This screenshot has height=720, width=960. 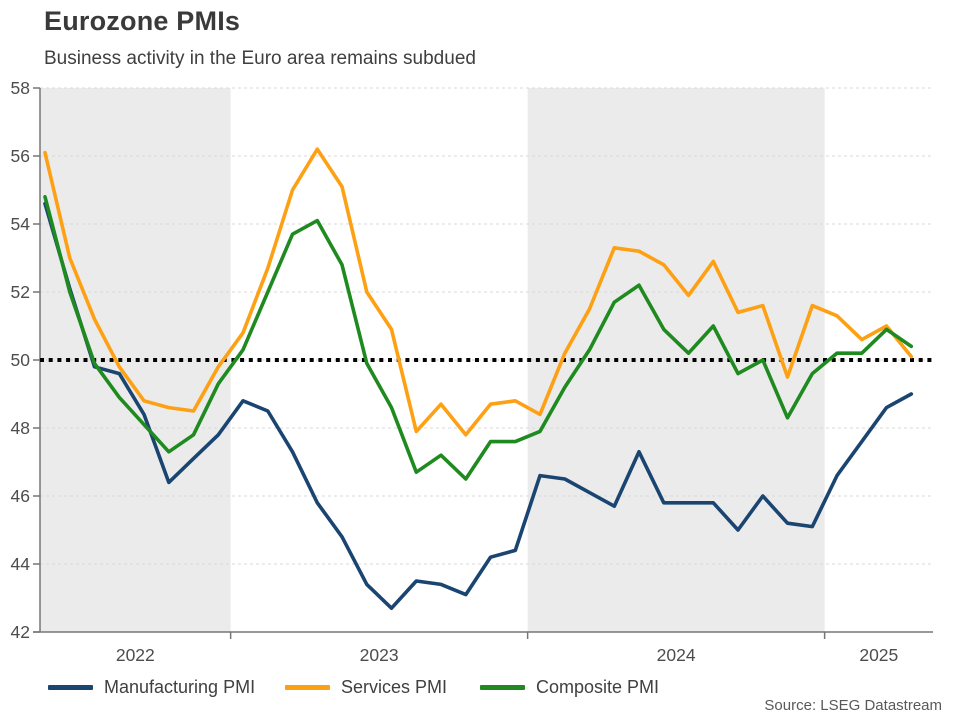 I want to click on legend-item-services: Services PMI, so click(x=366, y=687).